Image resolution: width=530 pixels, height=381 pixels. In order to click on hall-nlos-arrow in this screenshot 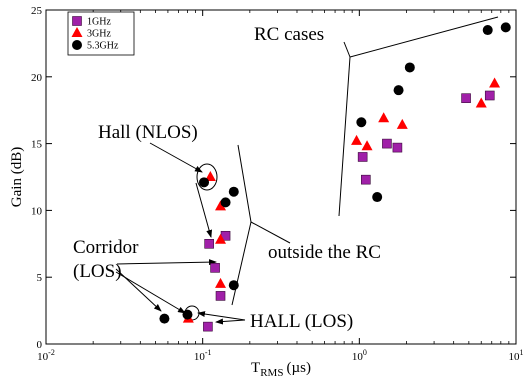, I will do `click(176, 157)`.